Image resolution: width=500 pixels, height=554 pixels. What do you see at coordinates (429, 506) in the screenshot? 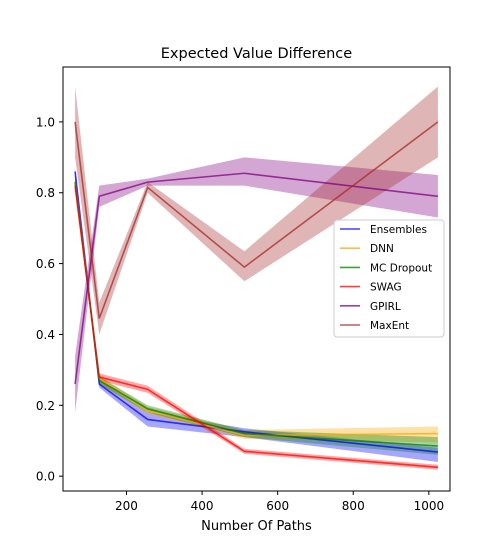
I see `x-tick-label: 1000` at bounding box center [429, 506].